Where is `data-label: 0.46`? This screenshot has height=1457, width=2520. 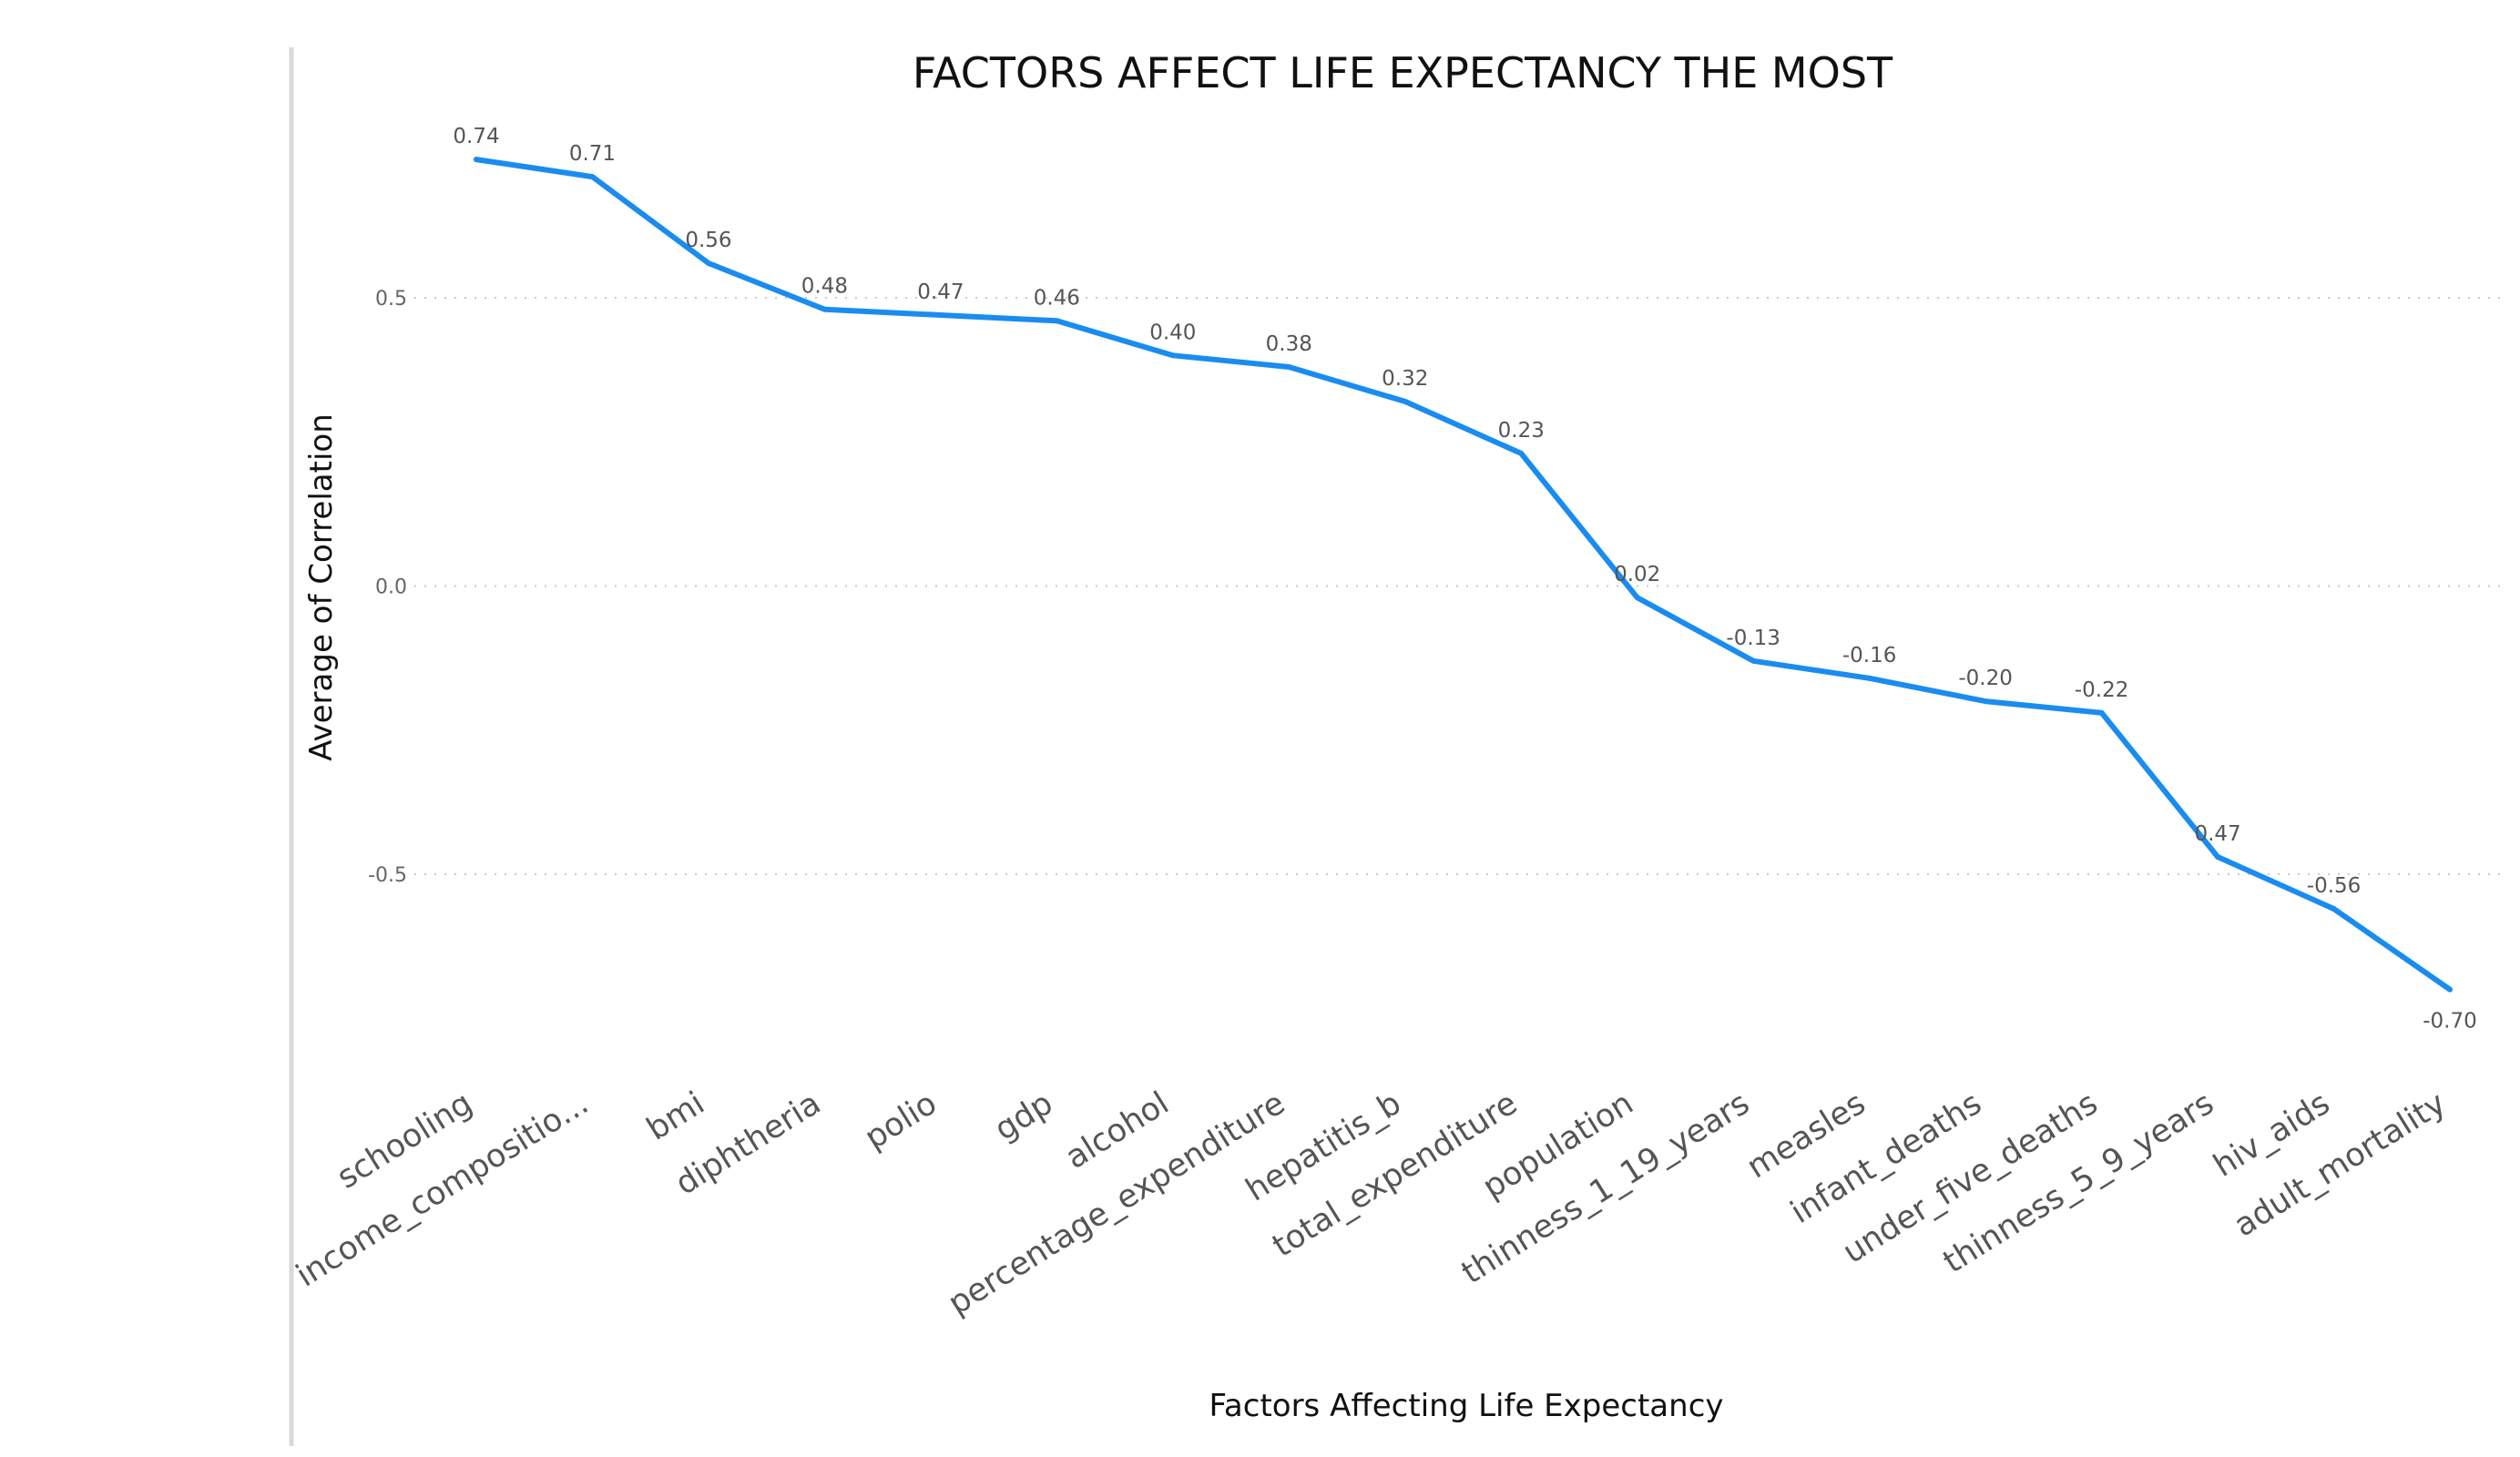
data-label: 0.46 is located at coordinates (1057, 298).